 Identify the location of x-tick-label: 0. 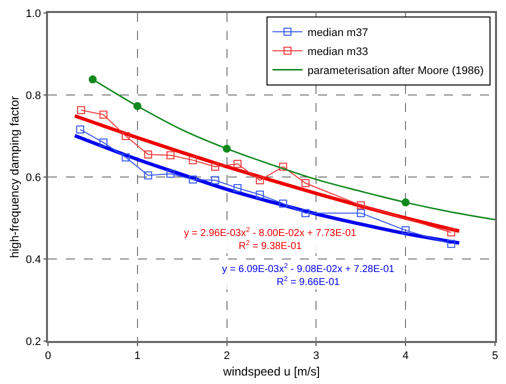
(48, 356).